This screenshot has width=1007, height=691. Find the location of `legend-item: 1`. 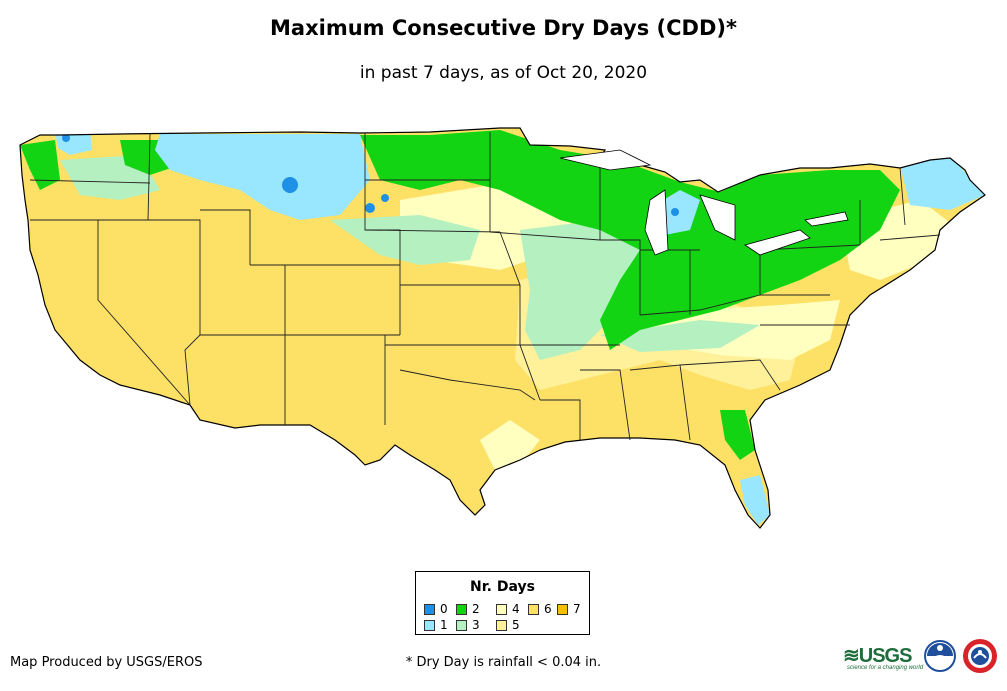

legend-item: 1 is located at coordinates (436, 625).